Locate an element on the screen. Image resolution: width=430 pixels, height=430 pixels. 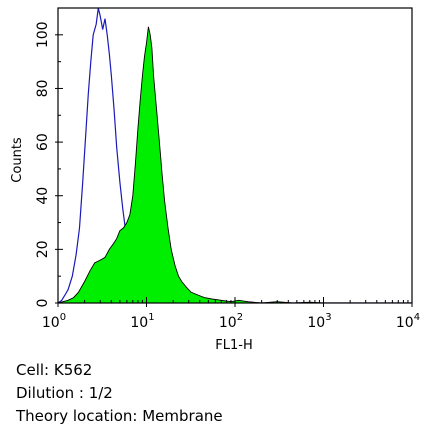
x-axis-title: FL1-H is located at coordinates (233, 345).